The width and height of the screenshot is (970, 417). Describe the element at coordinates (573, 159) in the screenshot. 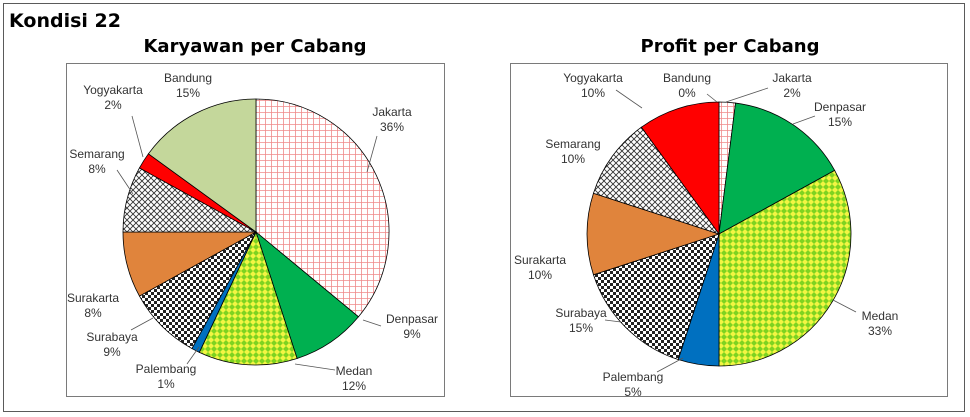

I see `data-label-percent-semarang: 10%` at that location.